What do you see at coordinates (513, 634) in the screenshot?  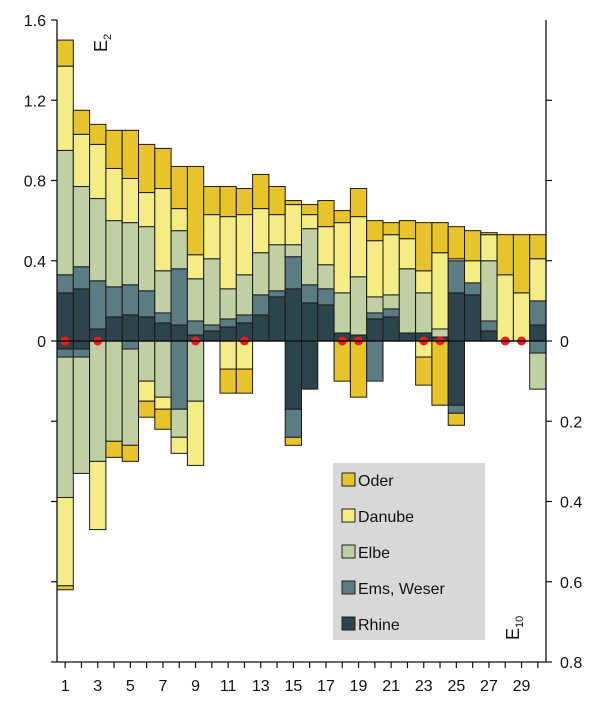 I see `lower-axis-label-main: E` at bounding box center [513, 634].